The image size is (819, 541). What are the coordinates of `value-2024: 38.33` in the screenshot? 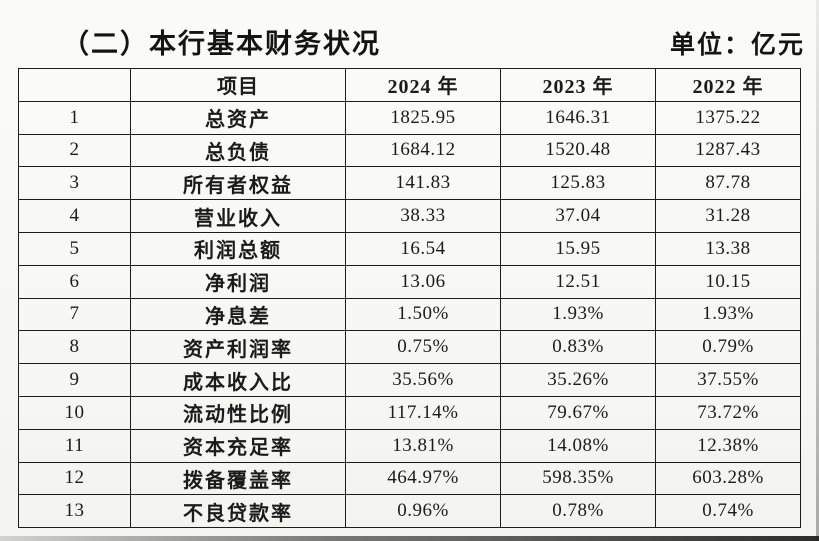 It's located at (423, 216).